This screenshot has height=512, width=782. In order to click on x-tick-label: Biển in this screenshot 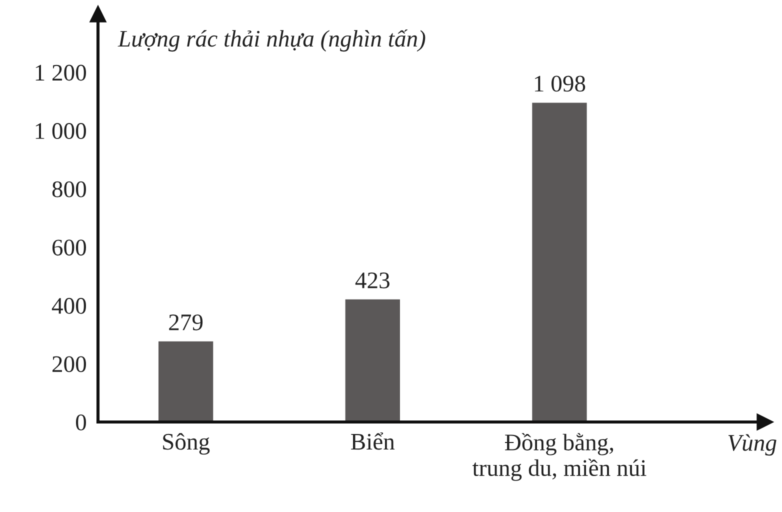, I will do `click(373, 441)`.